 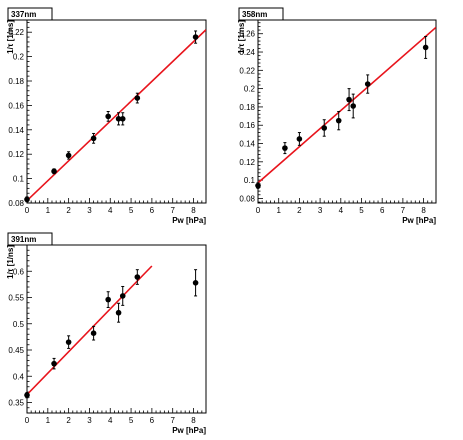 I want to click on panel-title: 391nm, so click(x=23, y=239).